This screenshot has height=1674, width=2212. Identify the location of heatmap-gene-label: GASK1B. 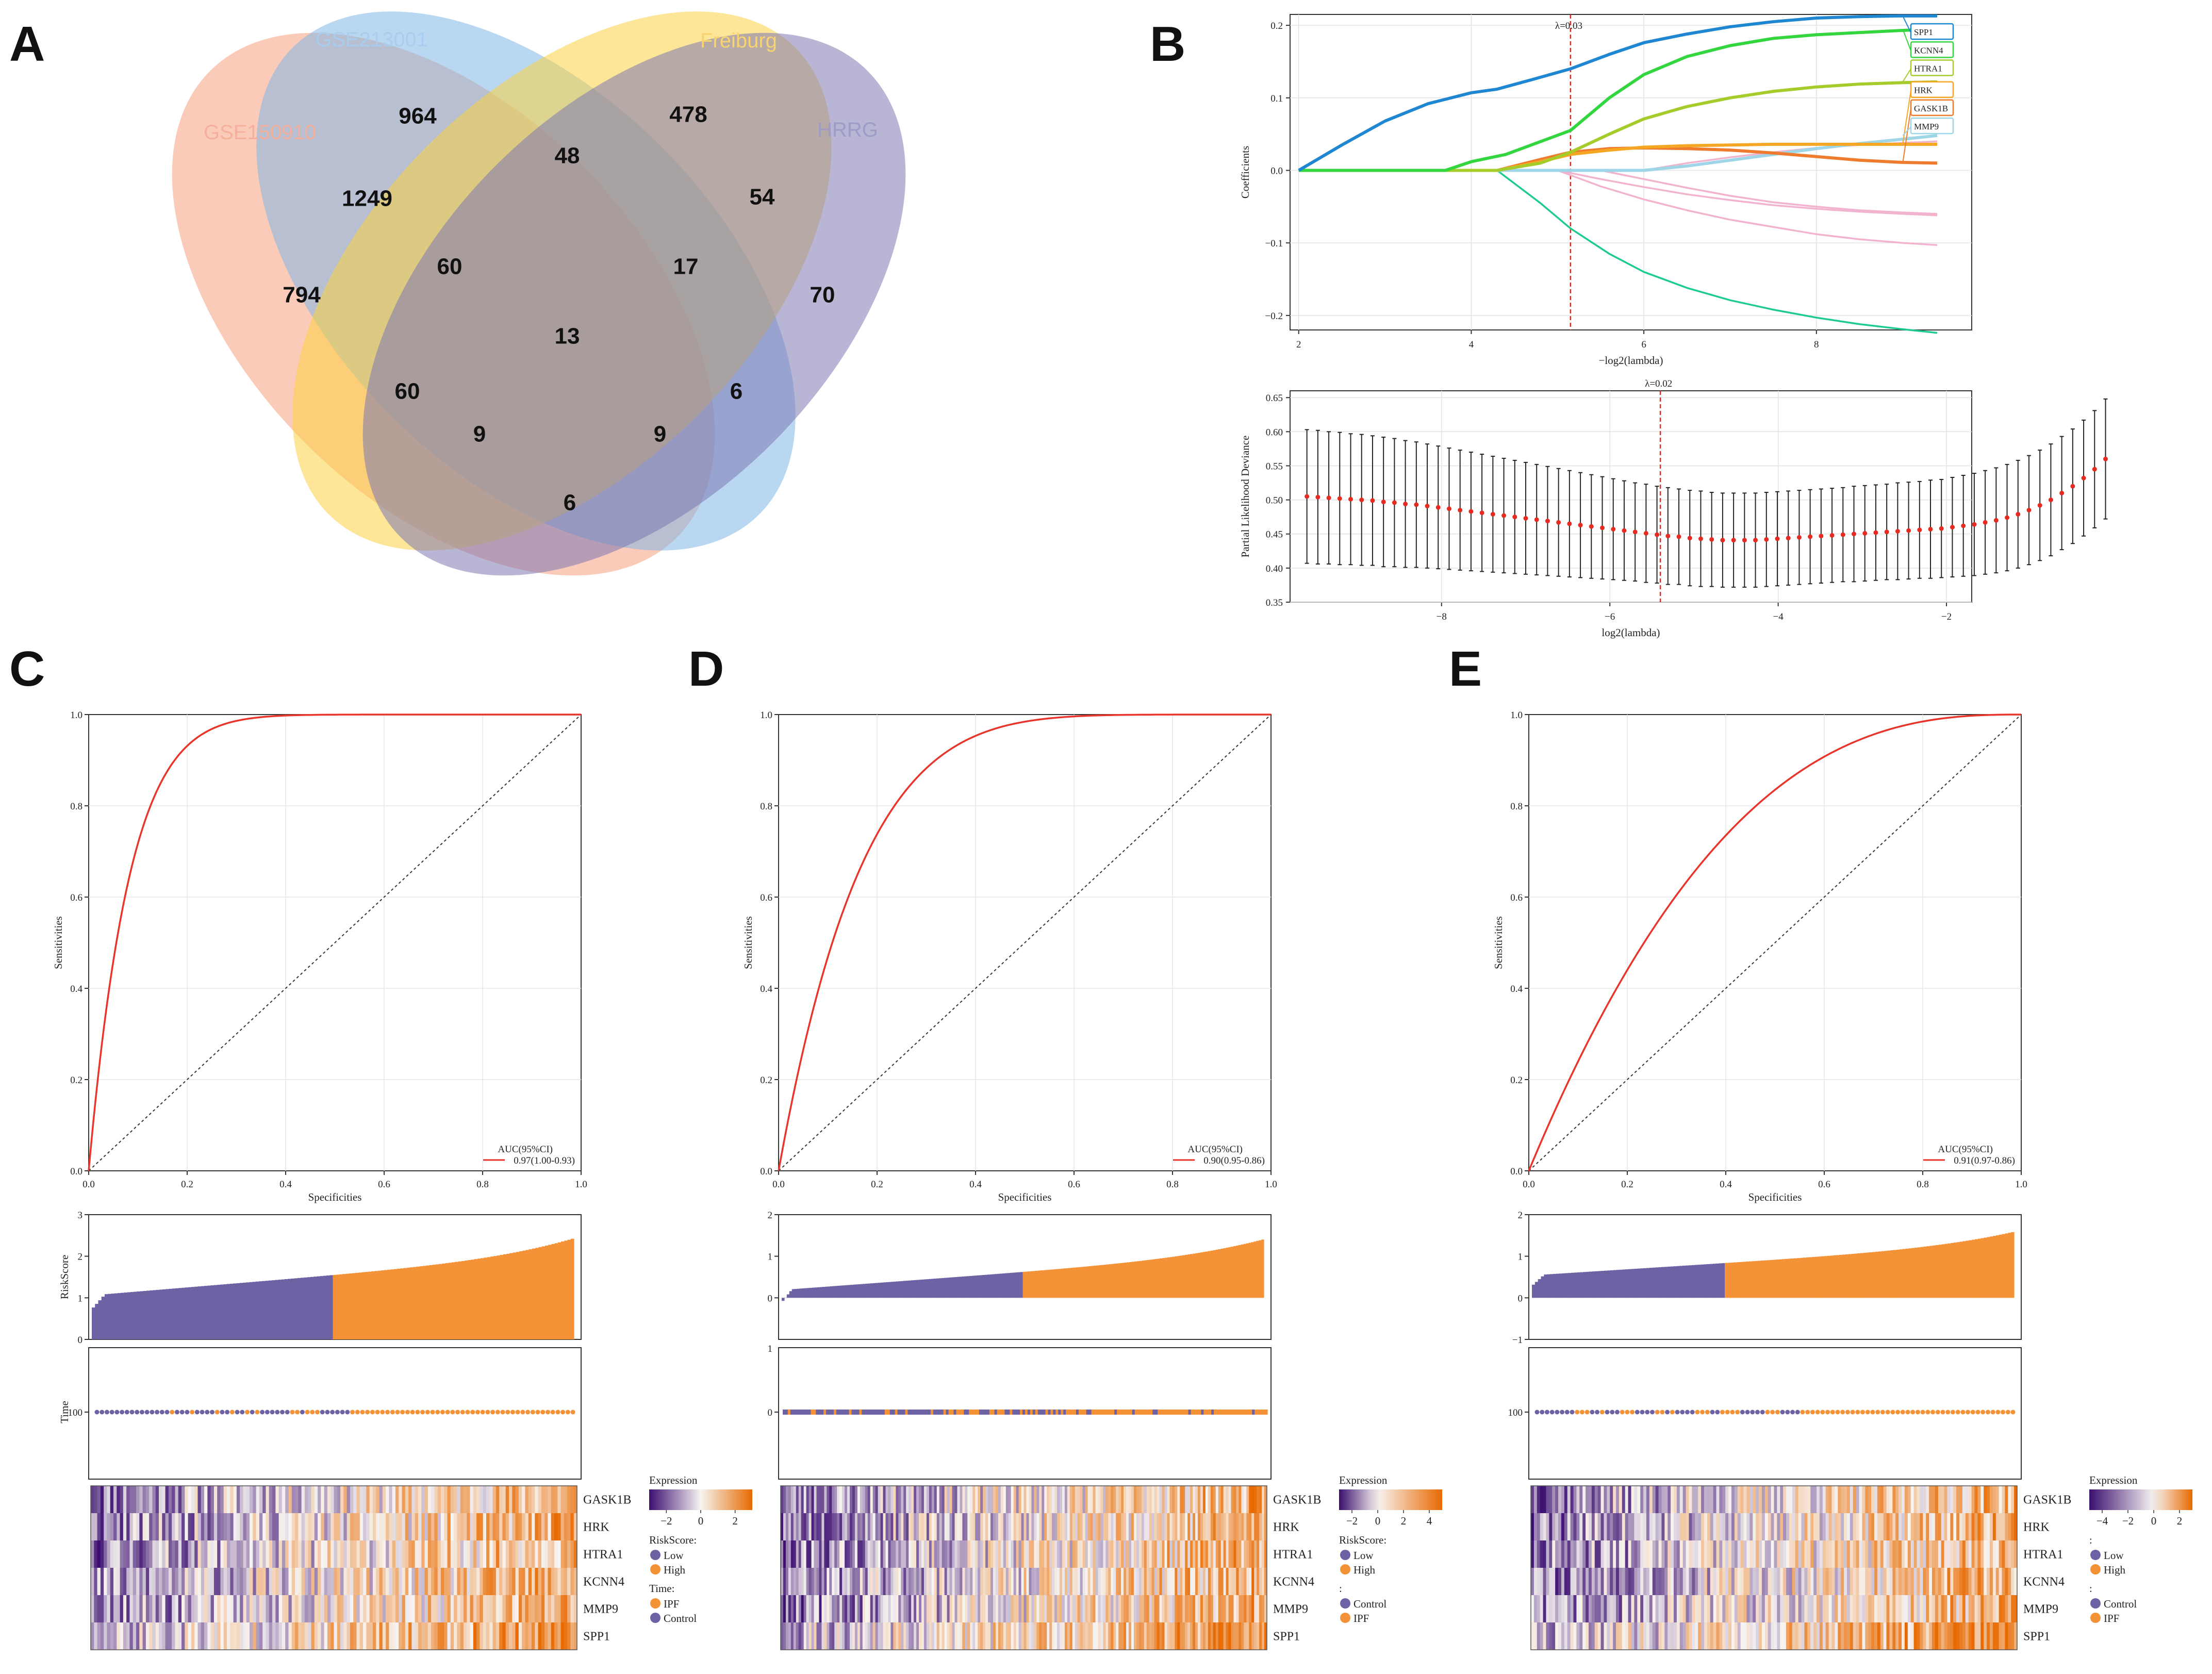
(607, 1500).